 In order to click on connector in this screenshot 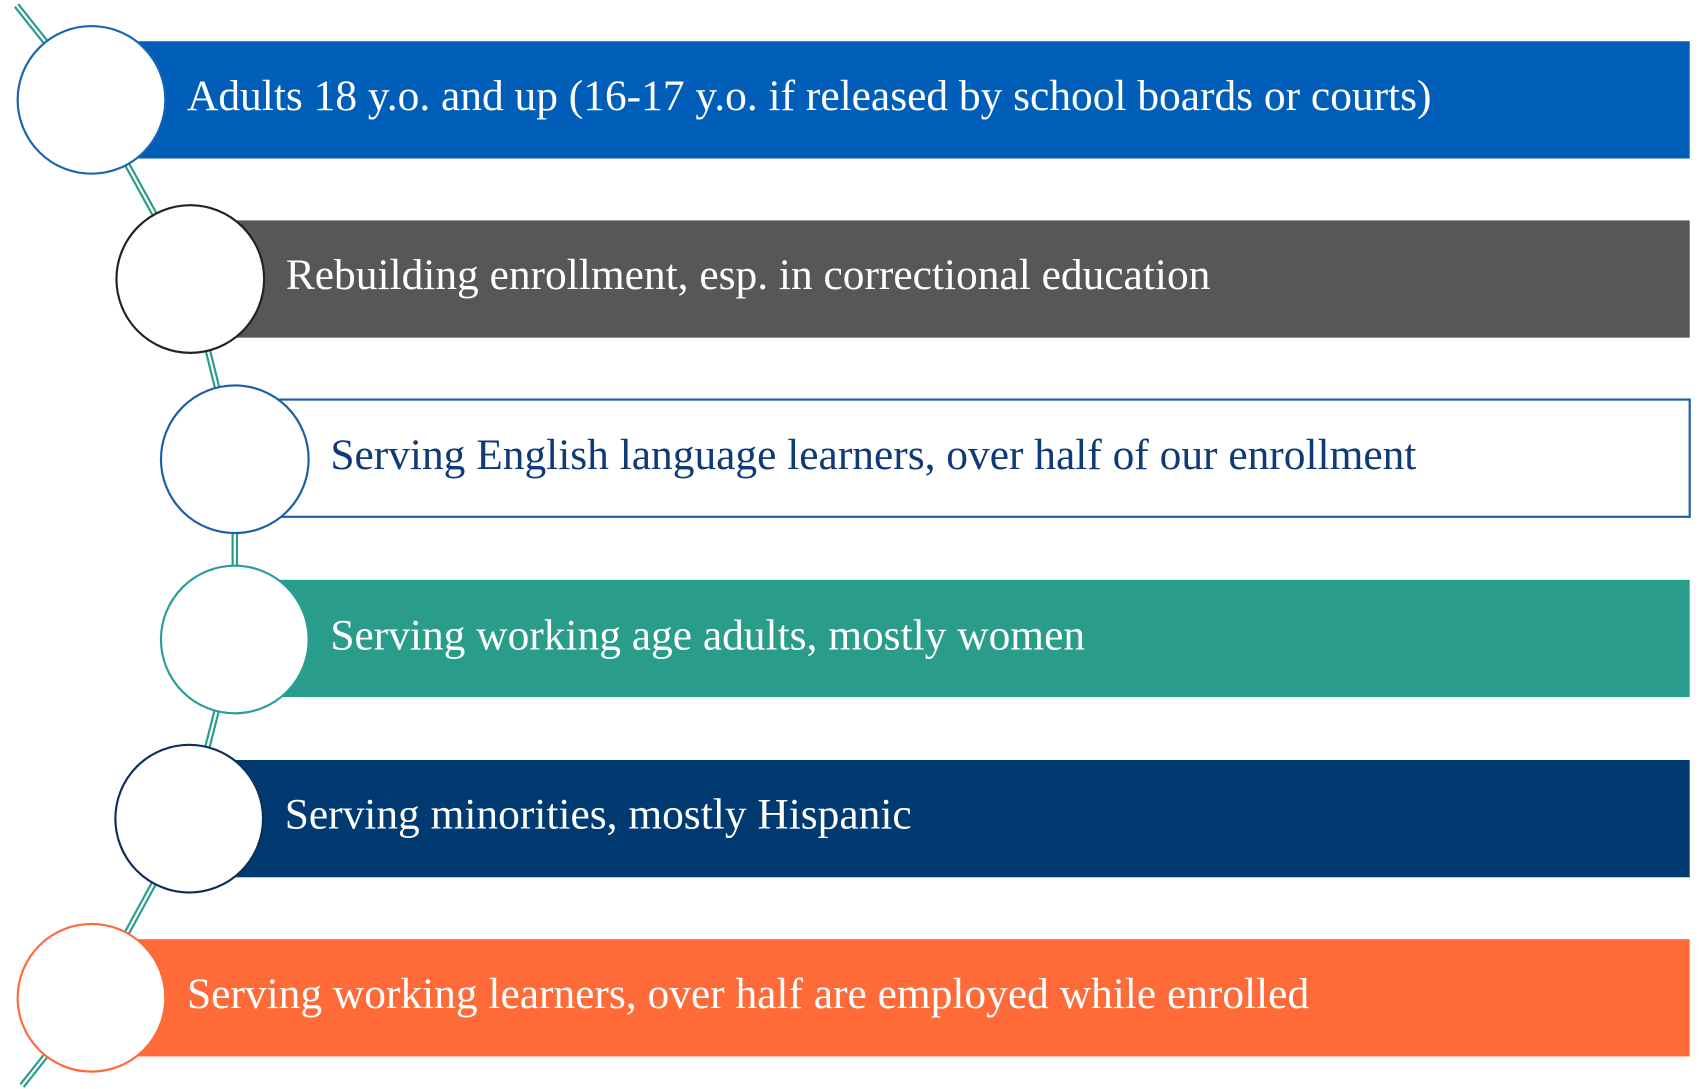, I will do `click(126, 545)`.